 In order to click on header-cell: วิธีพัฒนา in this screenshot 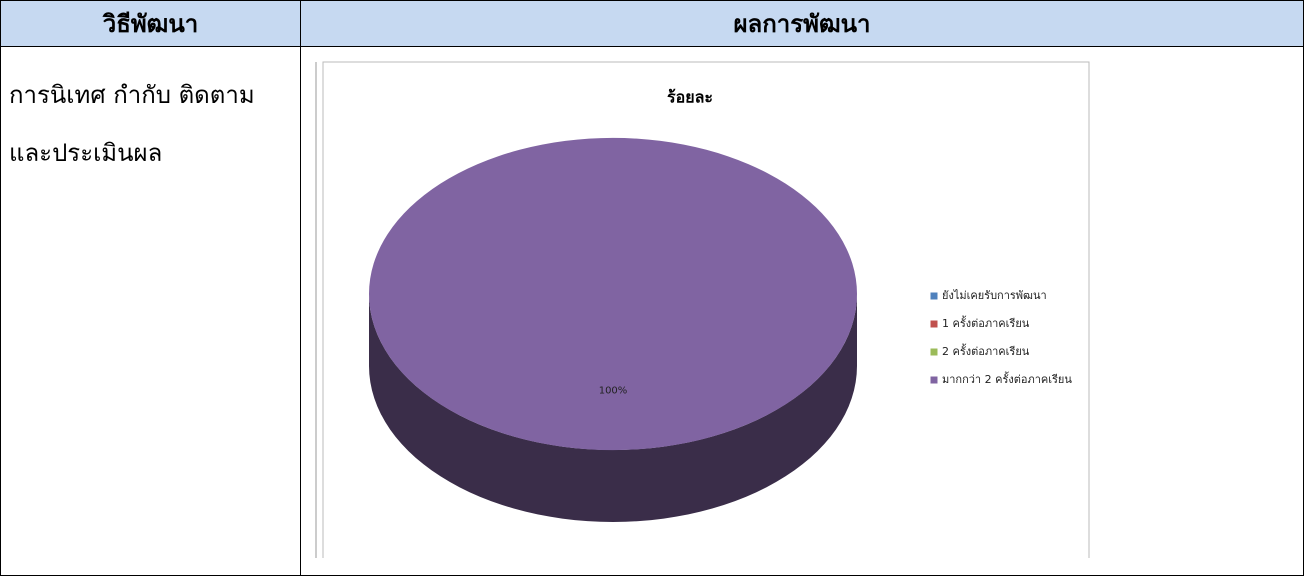, I will do `click(150, 23)`.